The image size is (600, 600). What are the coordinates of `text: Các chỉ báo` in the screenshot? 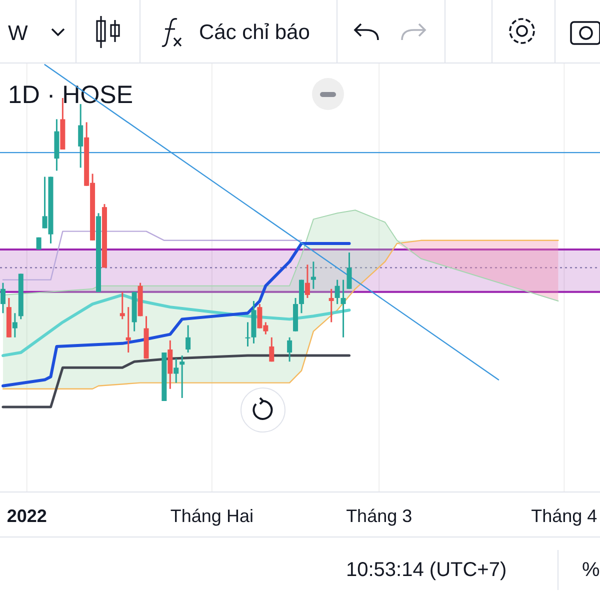 It's located at (254, 32).